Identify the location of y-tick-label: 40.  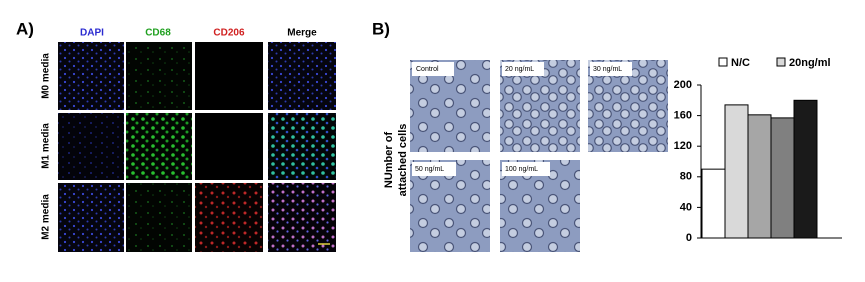
(686, 207).